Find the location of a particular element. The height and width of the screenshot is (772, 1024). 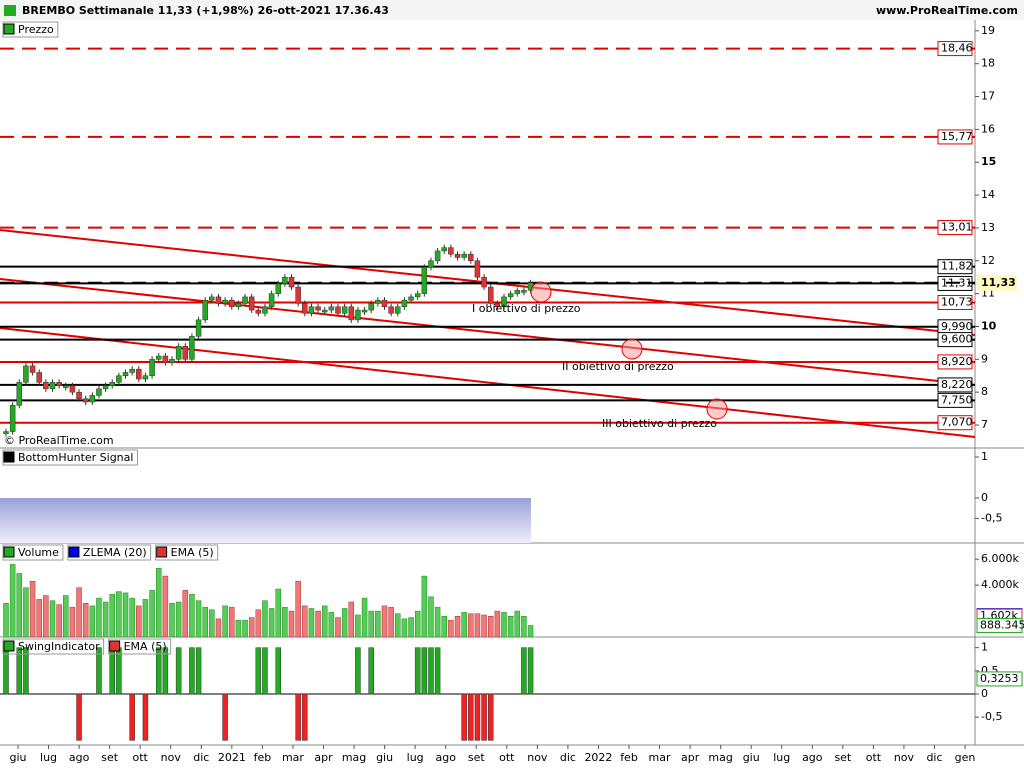

title-bar is located at coordinates (512, 10).